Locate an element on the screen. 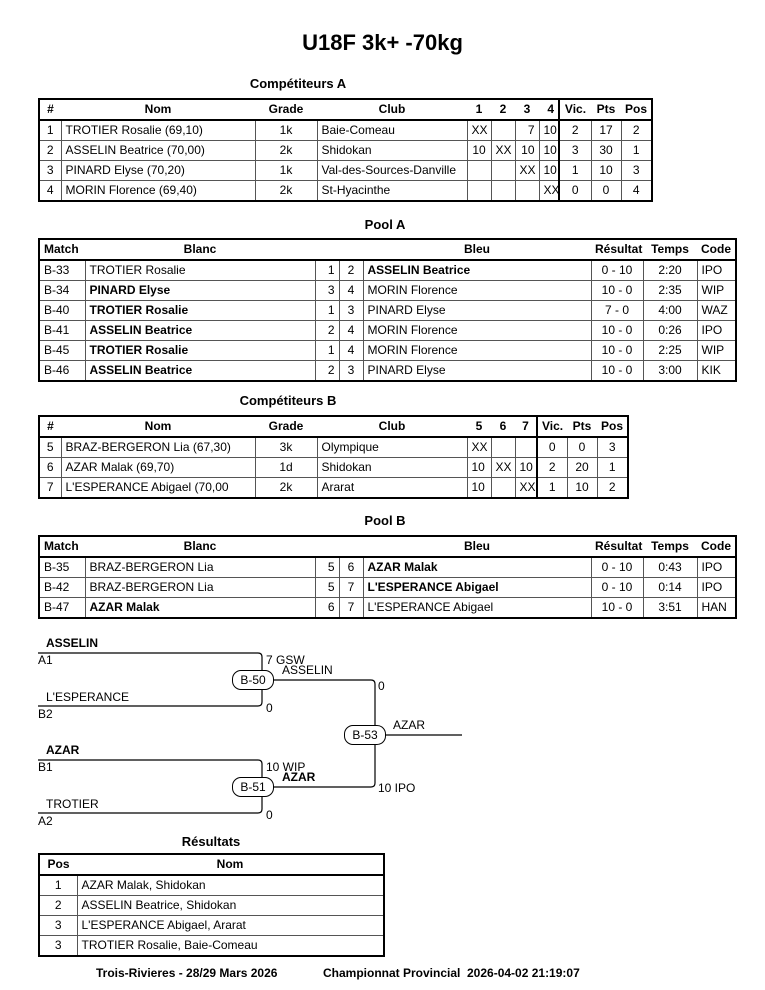 This screenshot has height=990, width=765. table-cell: 4:00 is located at coordinates (670, 310).